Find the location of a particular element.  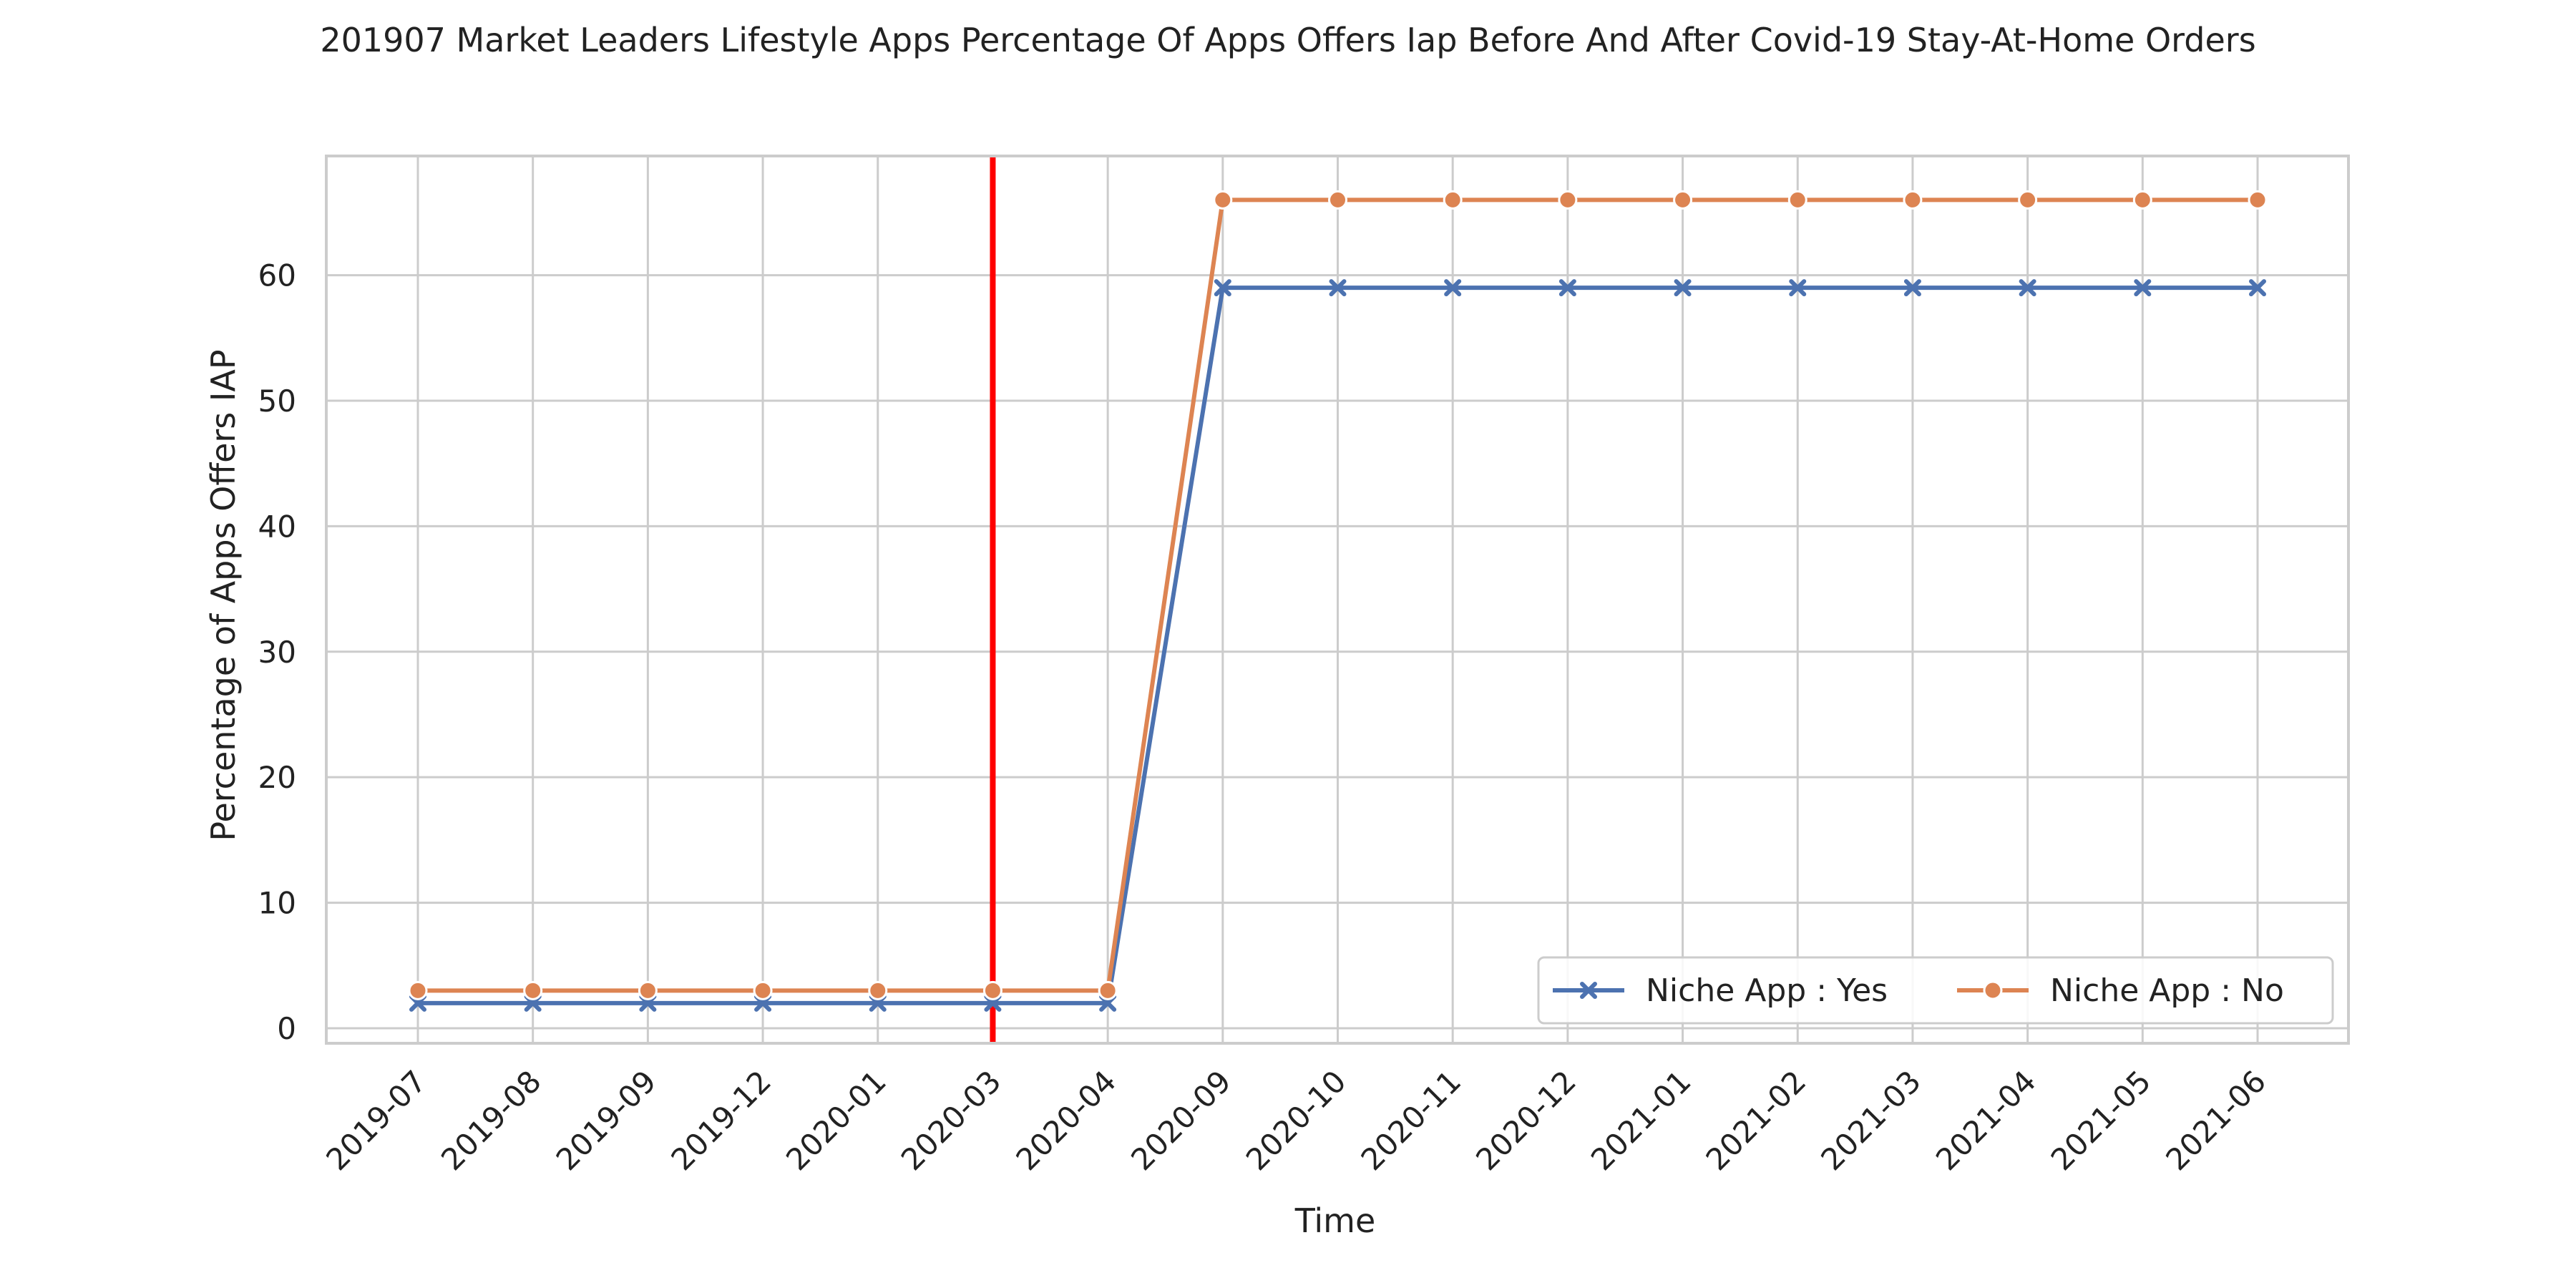

x-tick-label: 2019-12 is located at coordinates (721, 1120).